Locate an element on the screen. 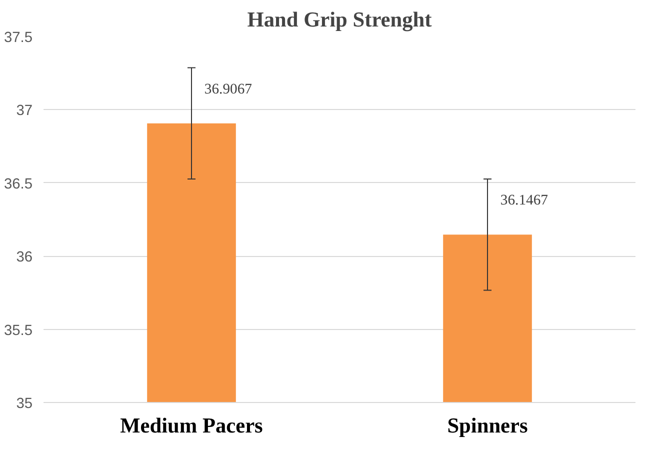 The width and height of the screenshot is (654, 449). y-tick-label: 36.5 is located at coordinates (18, 184).